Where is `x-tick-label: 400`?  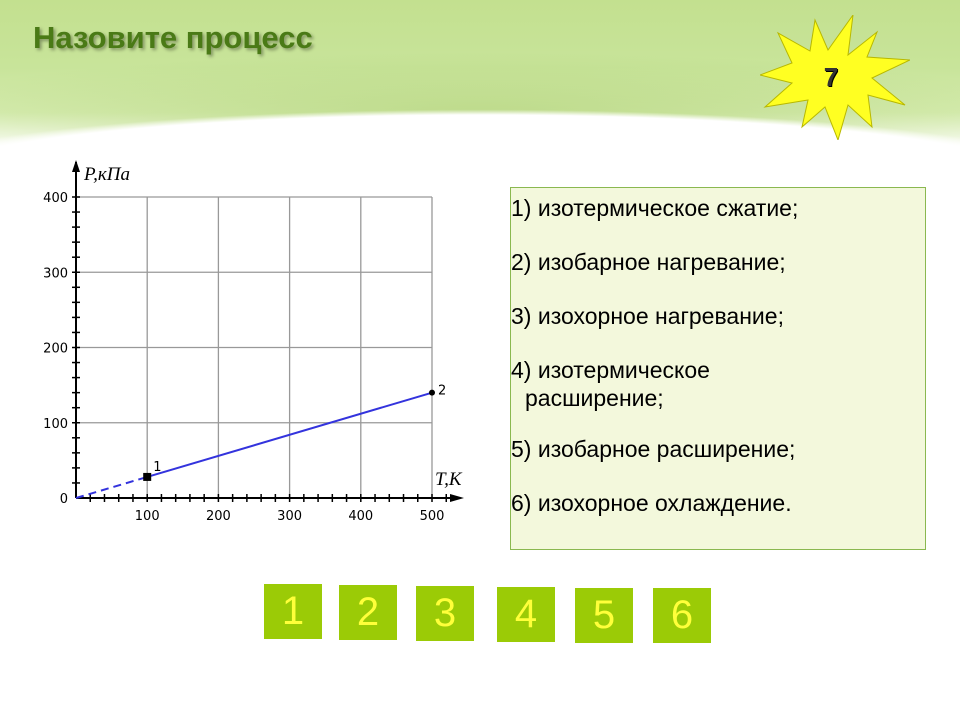
x-tick-label: 400 is located at coordinates (360, 516).